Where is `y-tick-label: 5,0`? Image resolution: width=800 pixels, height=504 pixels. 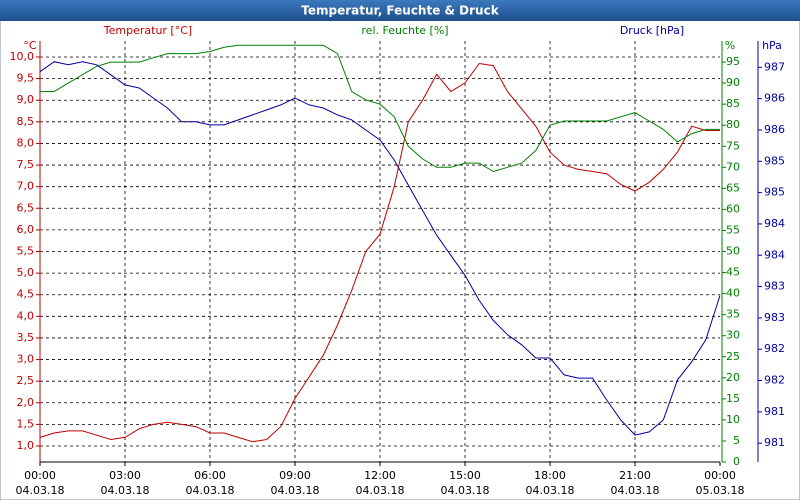 y-tick-label: 5,0 is located at coordinates (26, 272).